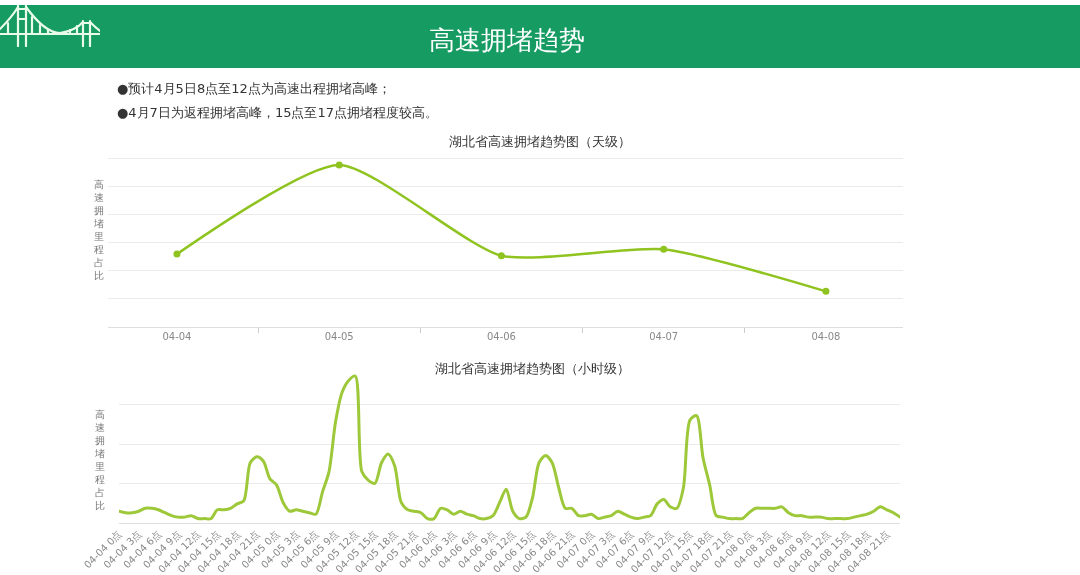 The height and width of the screenshot is (575, 1080). Describe the element at coordinates (664, 336) in the screenshot. I see `x-tick-label: 04-07` at that location.